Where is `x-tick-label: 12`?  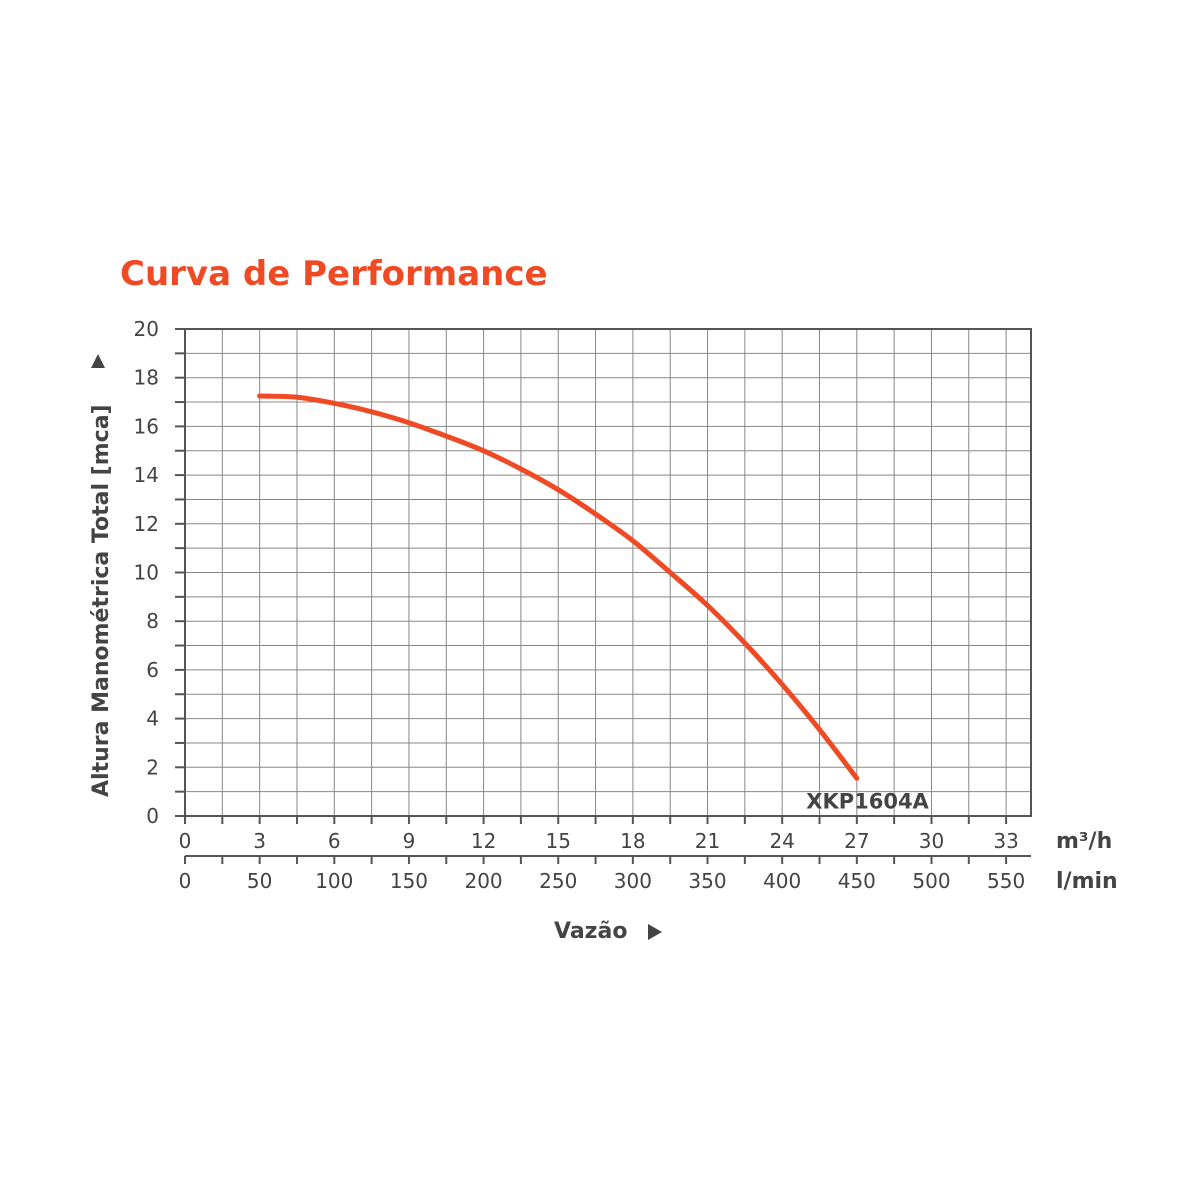 x-tick-label: 12 is located at coordinates (483, 841).